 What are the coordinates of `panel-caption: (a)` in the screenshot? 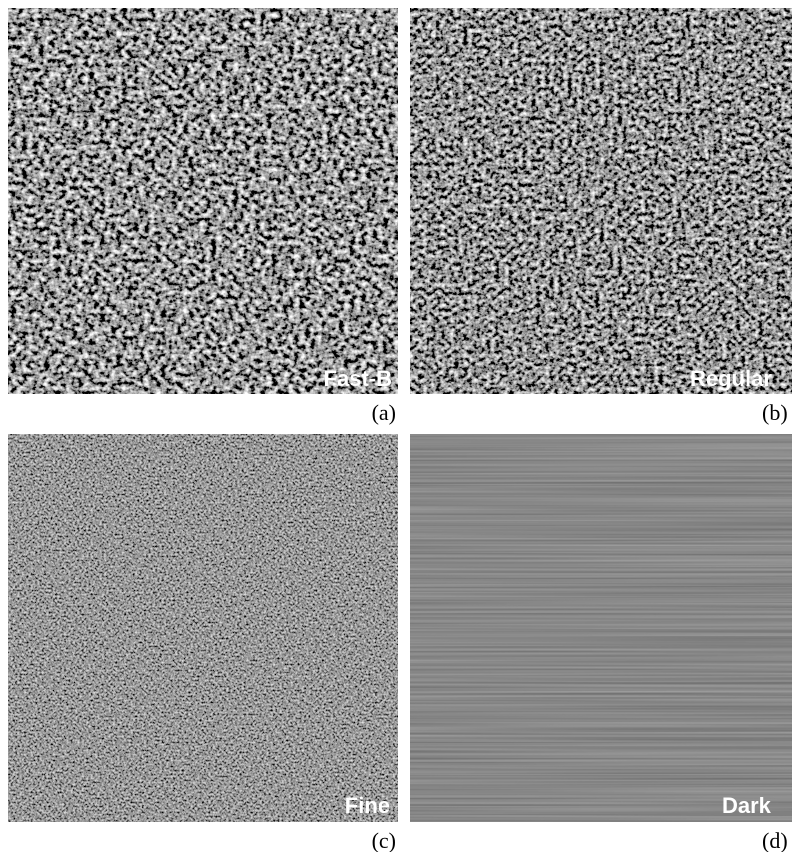 It's located at (384, 412).